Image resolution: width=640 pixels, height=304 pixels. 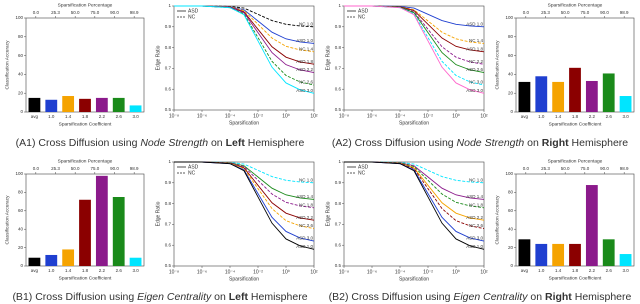 I want to click on caption-part: on, so click(x=220, y=297).